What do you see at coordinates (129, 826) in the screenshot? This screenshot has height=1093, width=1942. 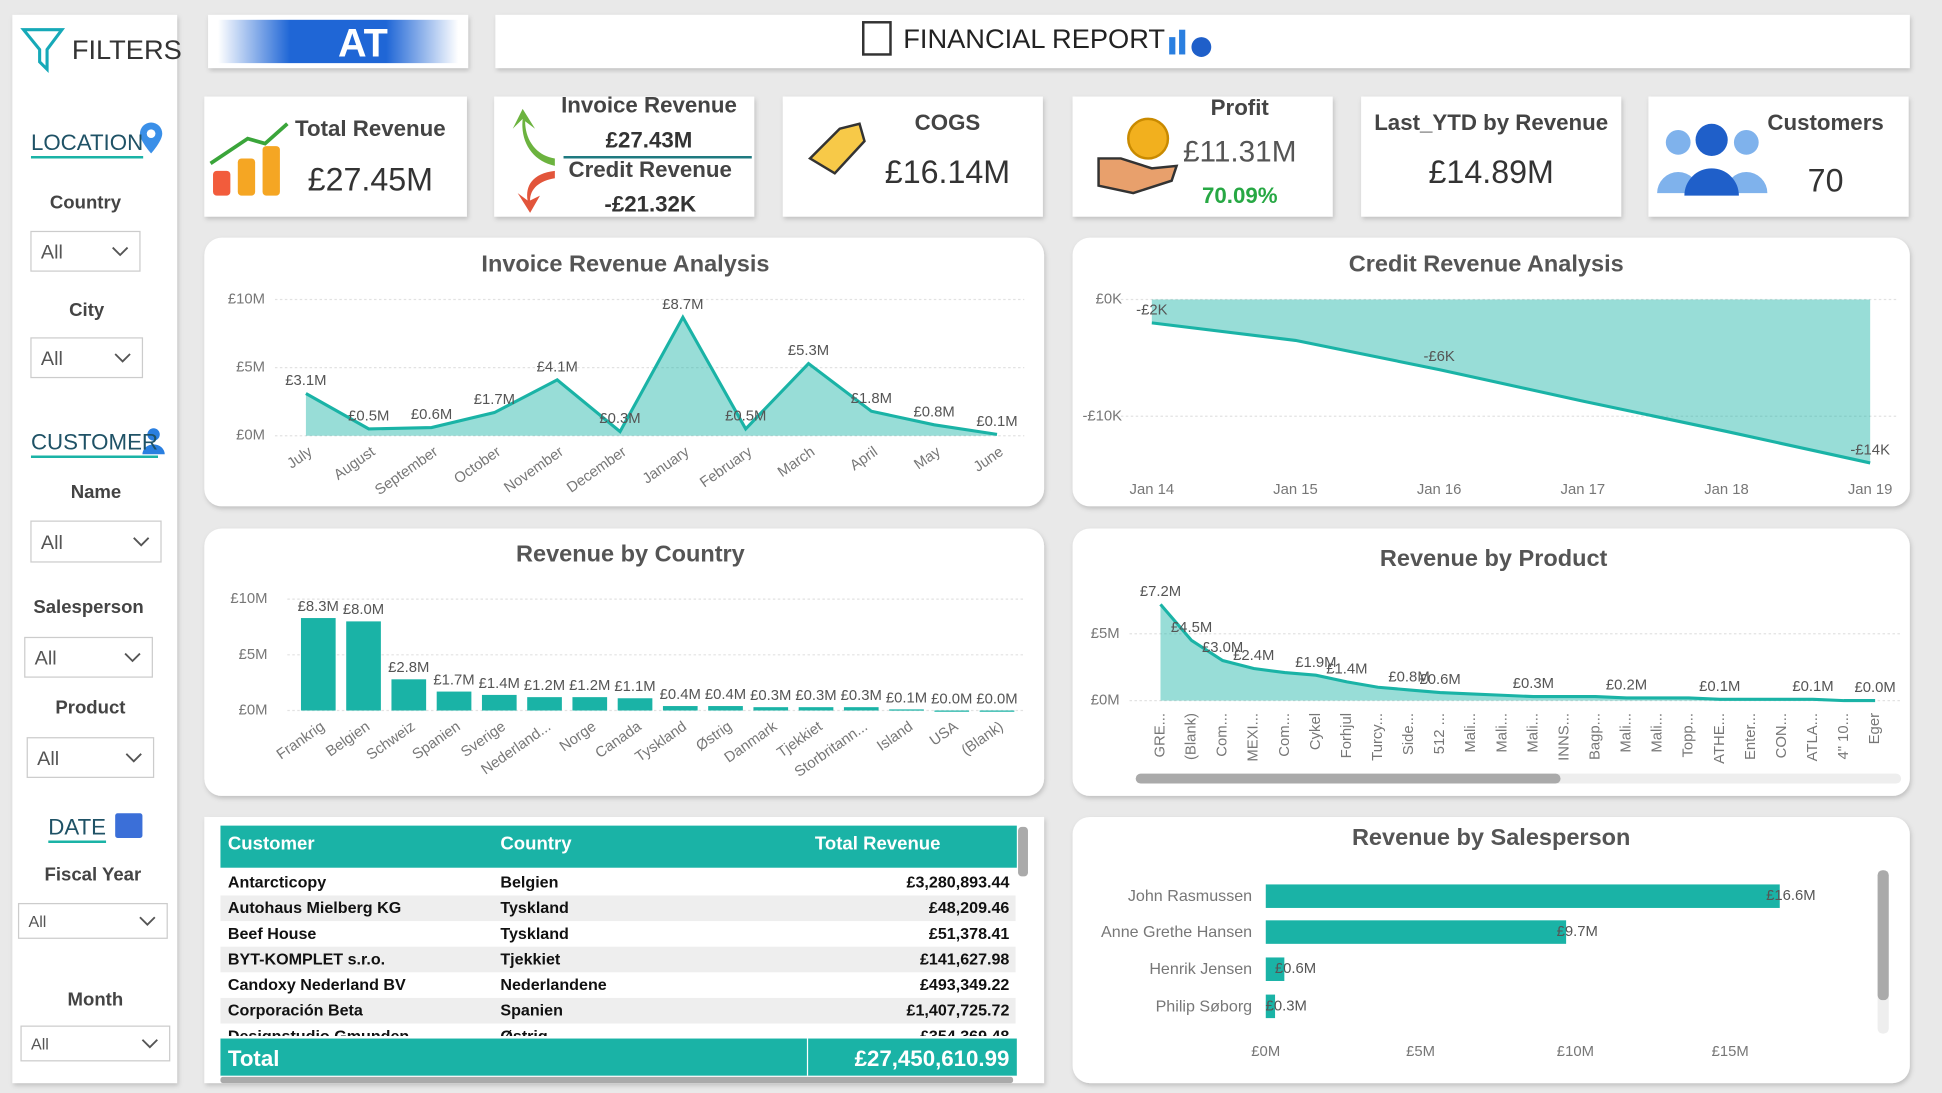 I see `calendar-icon` at bounding box center [129, 826].